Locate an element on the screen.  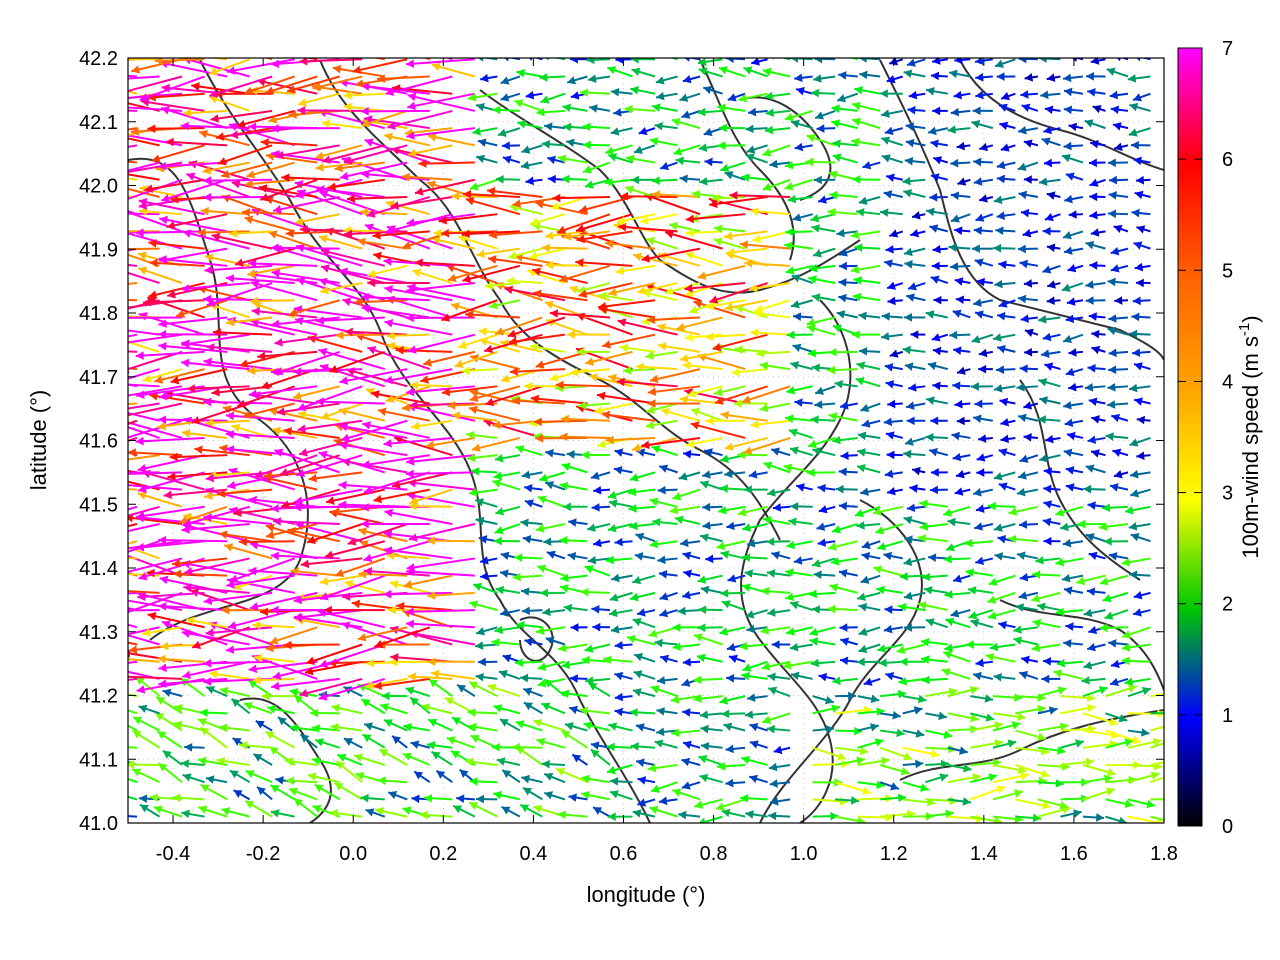
x-tick-label: -0.4 is located at coordinates (173, 854).